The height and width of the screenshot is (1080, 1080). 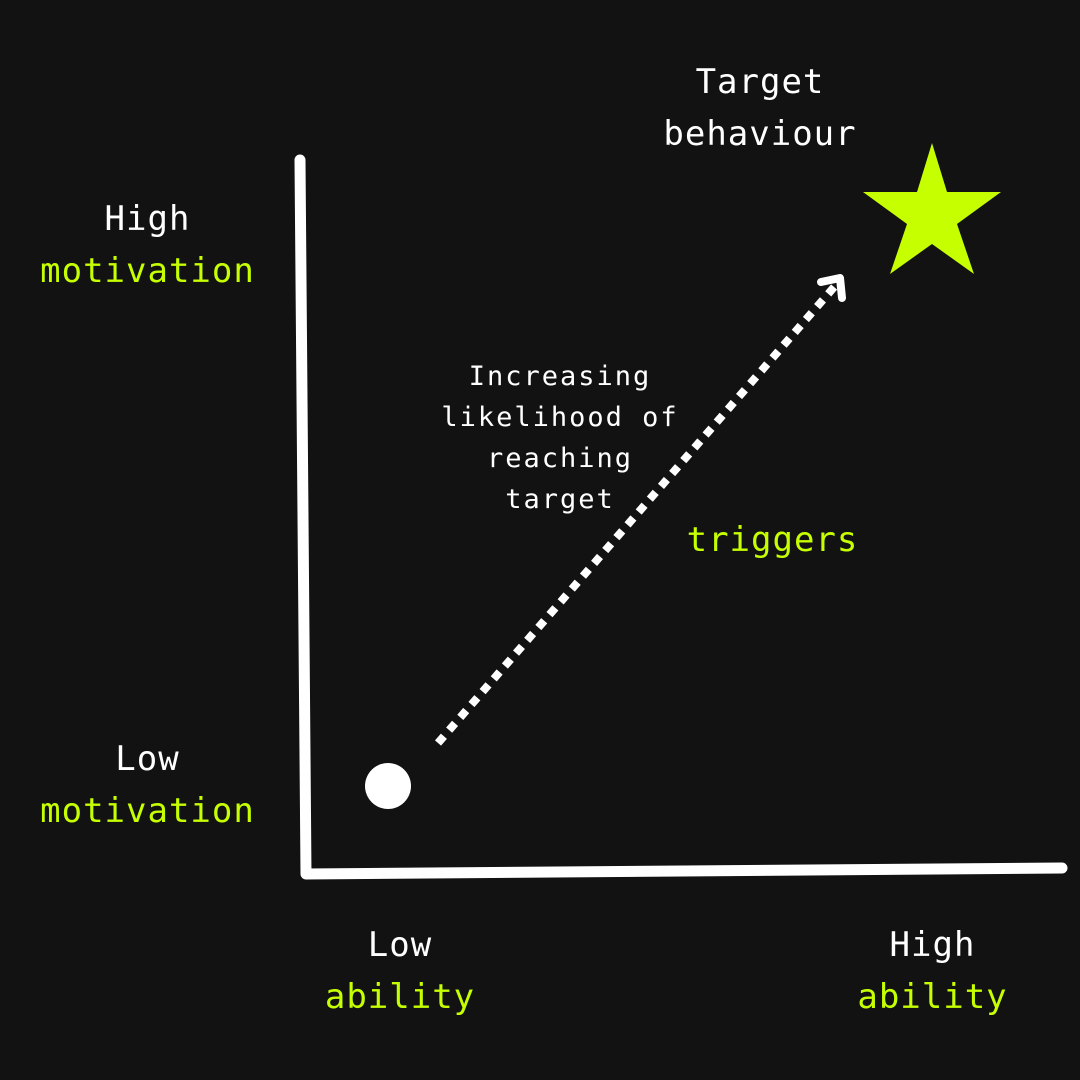 What do you see at coordinates (560, 458) in the screenshot?
I see `arrow-description-line: reaching` at bounding box center [560, 458].